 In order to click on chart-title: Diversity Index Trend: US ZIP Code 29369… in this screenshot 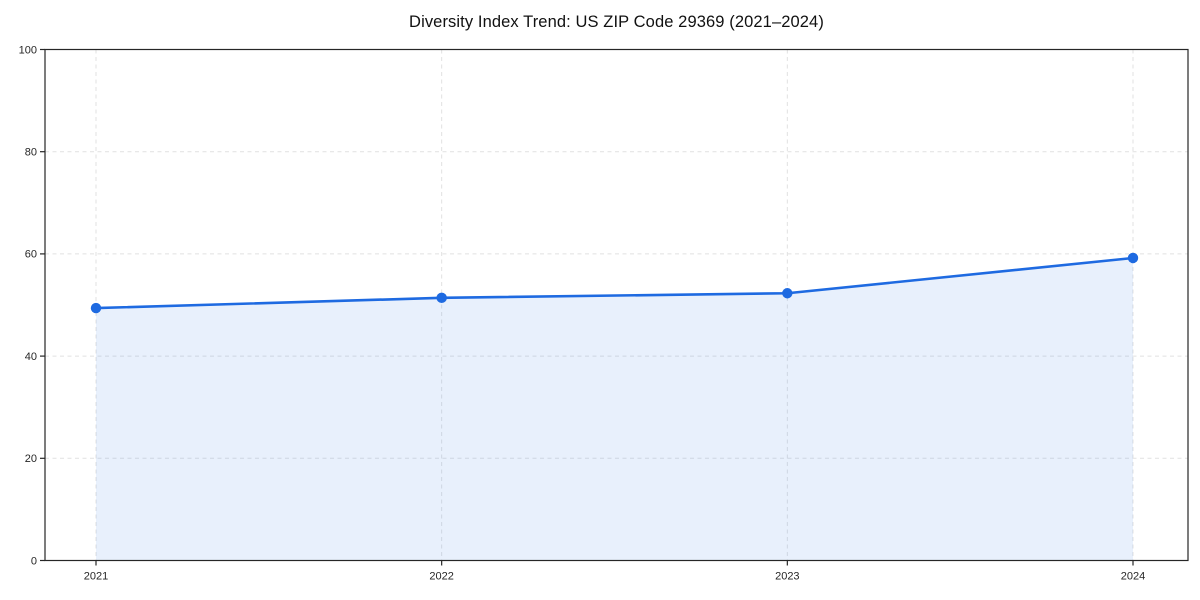, I will do `click(616, 22)`.